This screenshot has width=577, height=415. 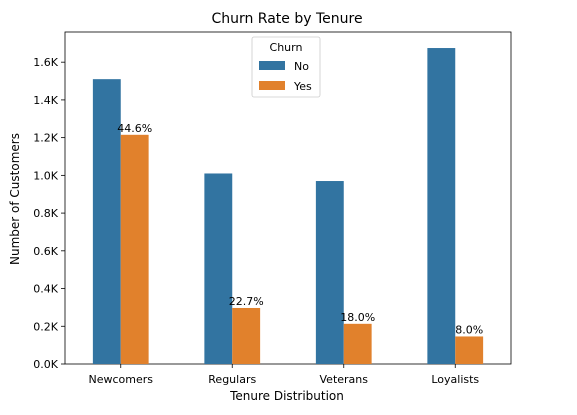 What do you see at coordinates (232, 379) in the screenshot?
I see `x-tick-label: Regulars` at bounding box center [232, 379].